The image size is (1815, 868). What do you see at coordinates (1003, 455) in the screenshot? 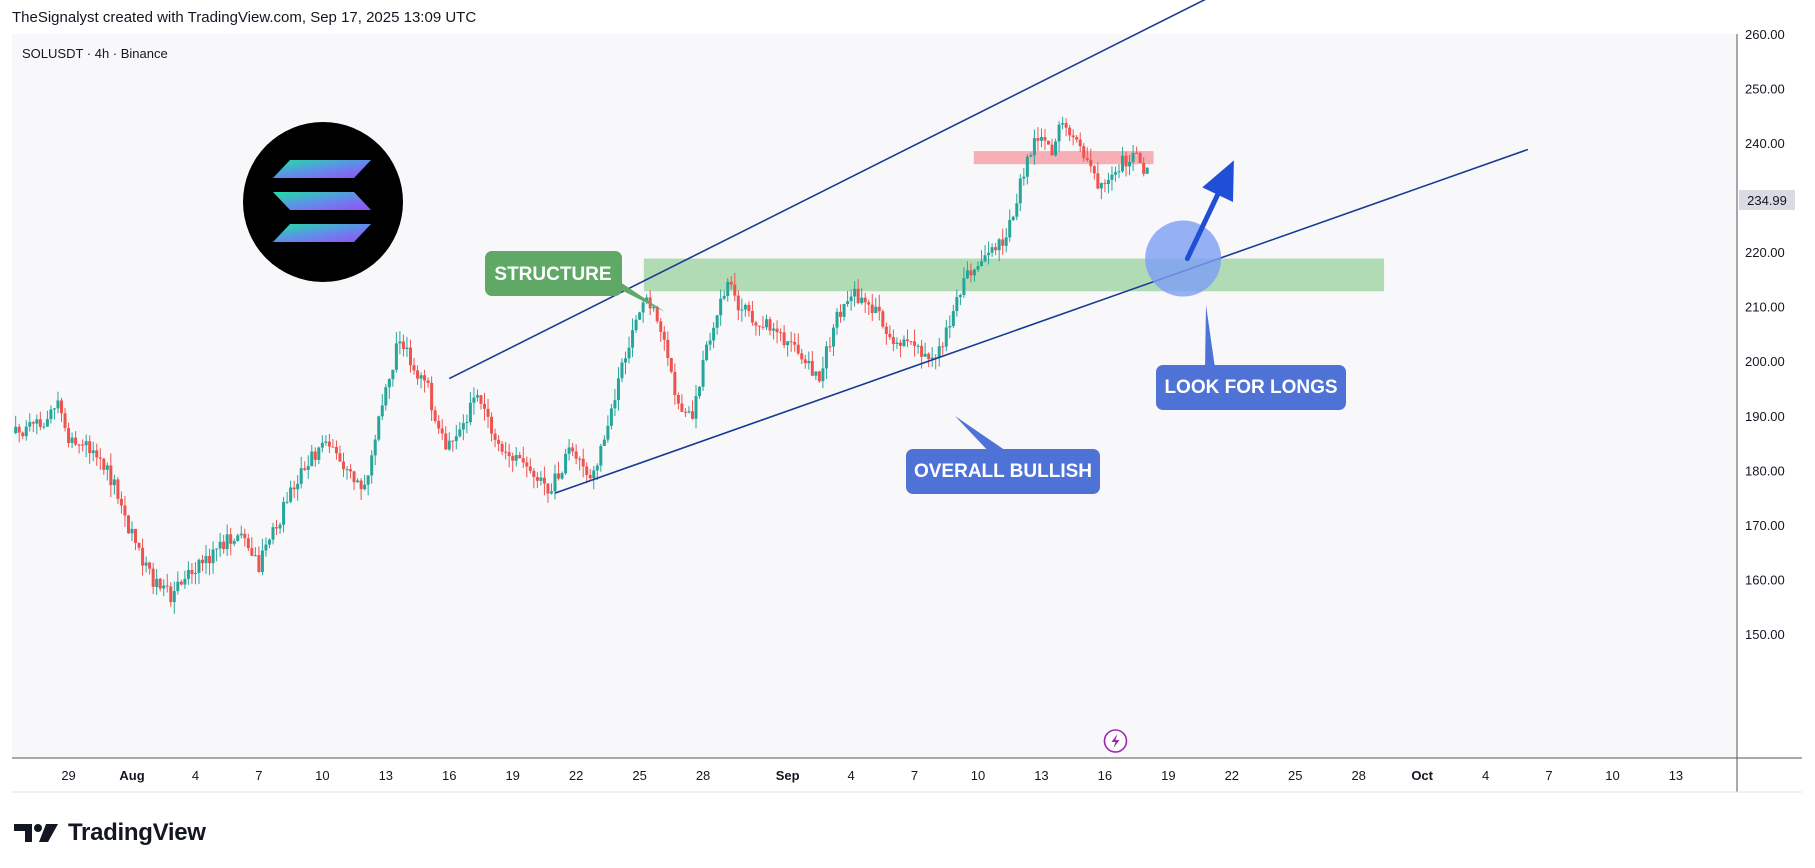
I see `overall-bullish-label: OVERALL BULLISH` at bounding box center [1003, 455].